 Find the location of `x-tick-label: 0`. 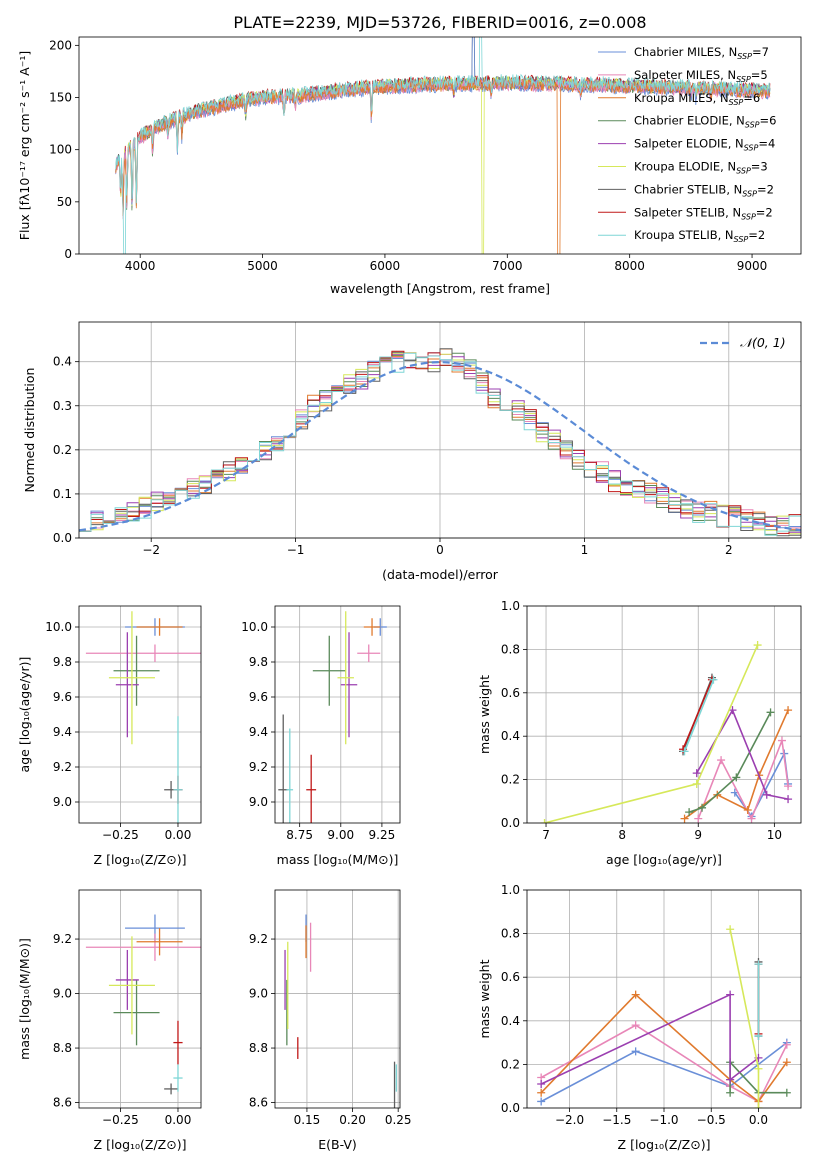

x-tick-label: 0 is located at coordinates (440, 550).